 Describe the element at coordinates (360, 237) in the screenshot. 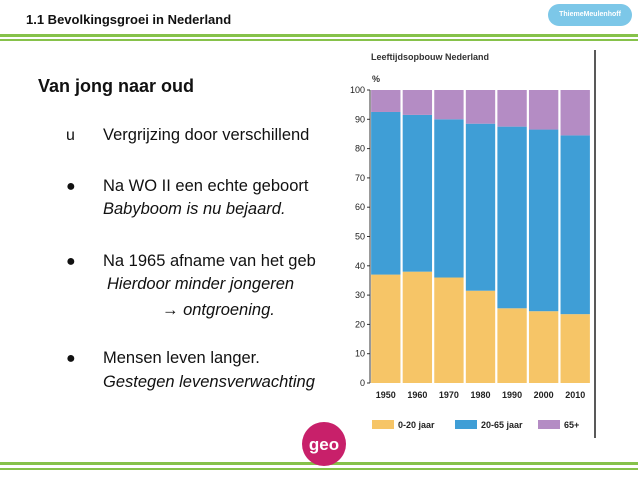

I see `y-tick-label: 50` at that location.